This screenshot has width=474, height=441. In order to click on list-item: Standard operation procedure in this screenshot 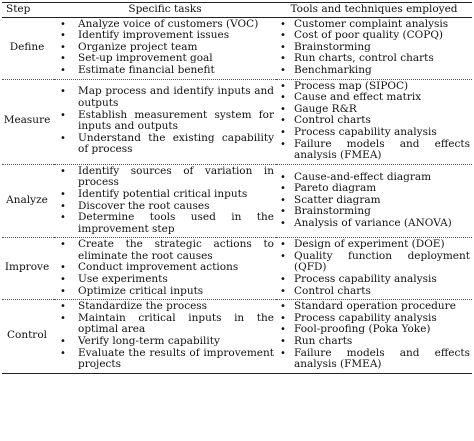, I will do `click(374, 307)`.